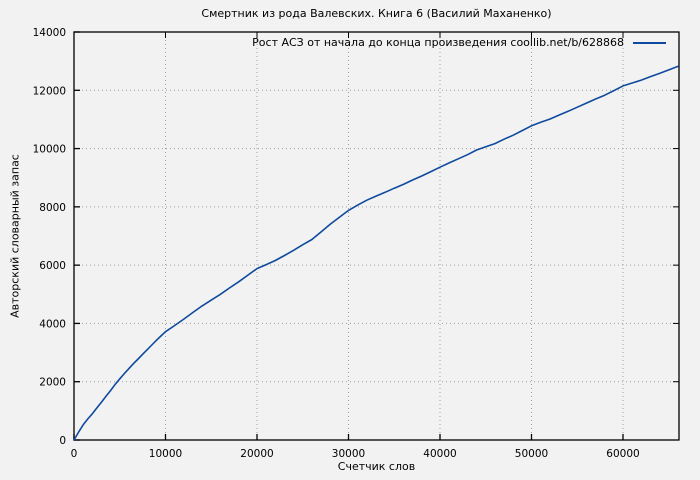  I want to click on x-axis-title: Счетчик слов, so click(376, 466).